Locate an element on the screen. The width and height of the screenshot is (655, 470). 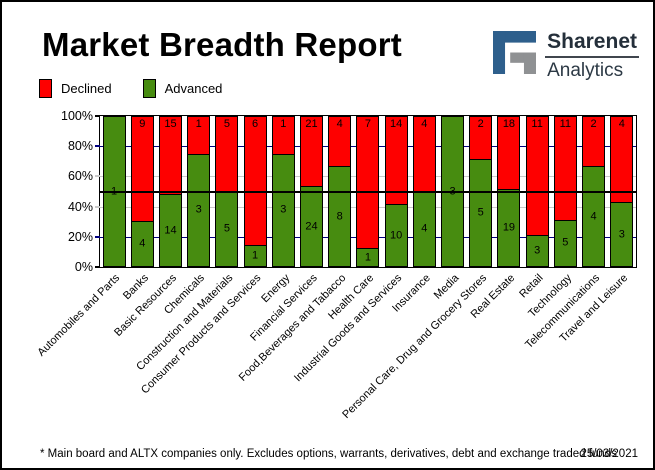
declined-value-label: 4 is located at coordinates (621, 124).